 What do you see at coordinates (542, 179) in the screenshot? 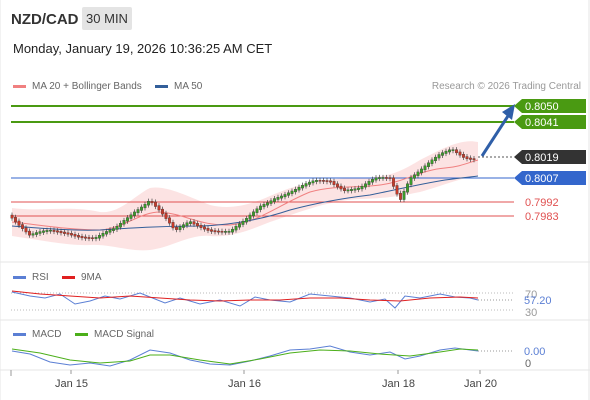
I see `svg-text: 0.8007` at bounding box center [542, 179].